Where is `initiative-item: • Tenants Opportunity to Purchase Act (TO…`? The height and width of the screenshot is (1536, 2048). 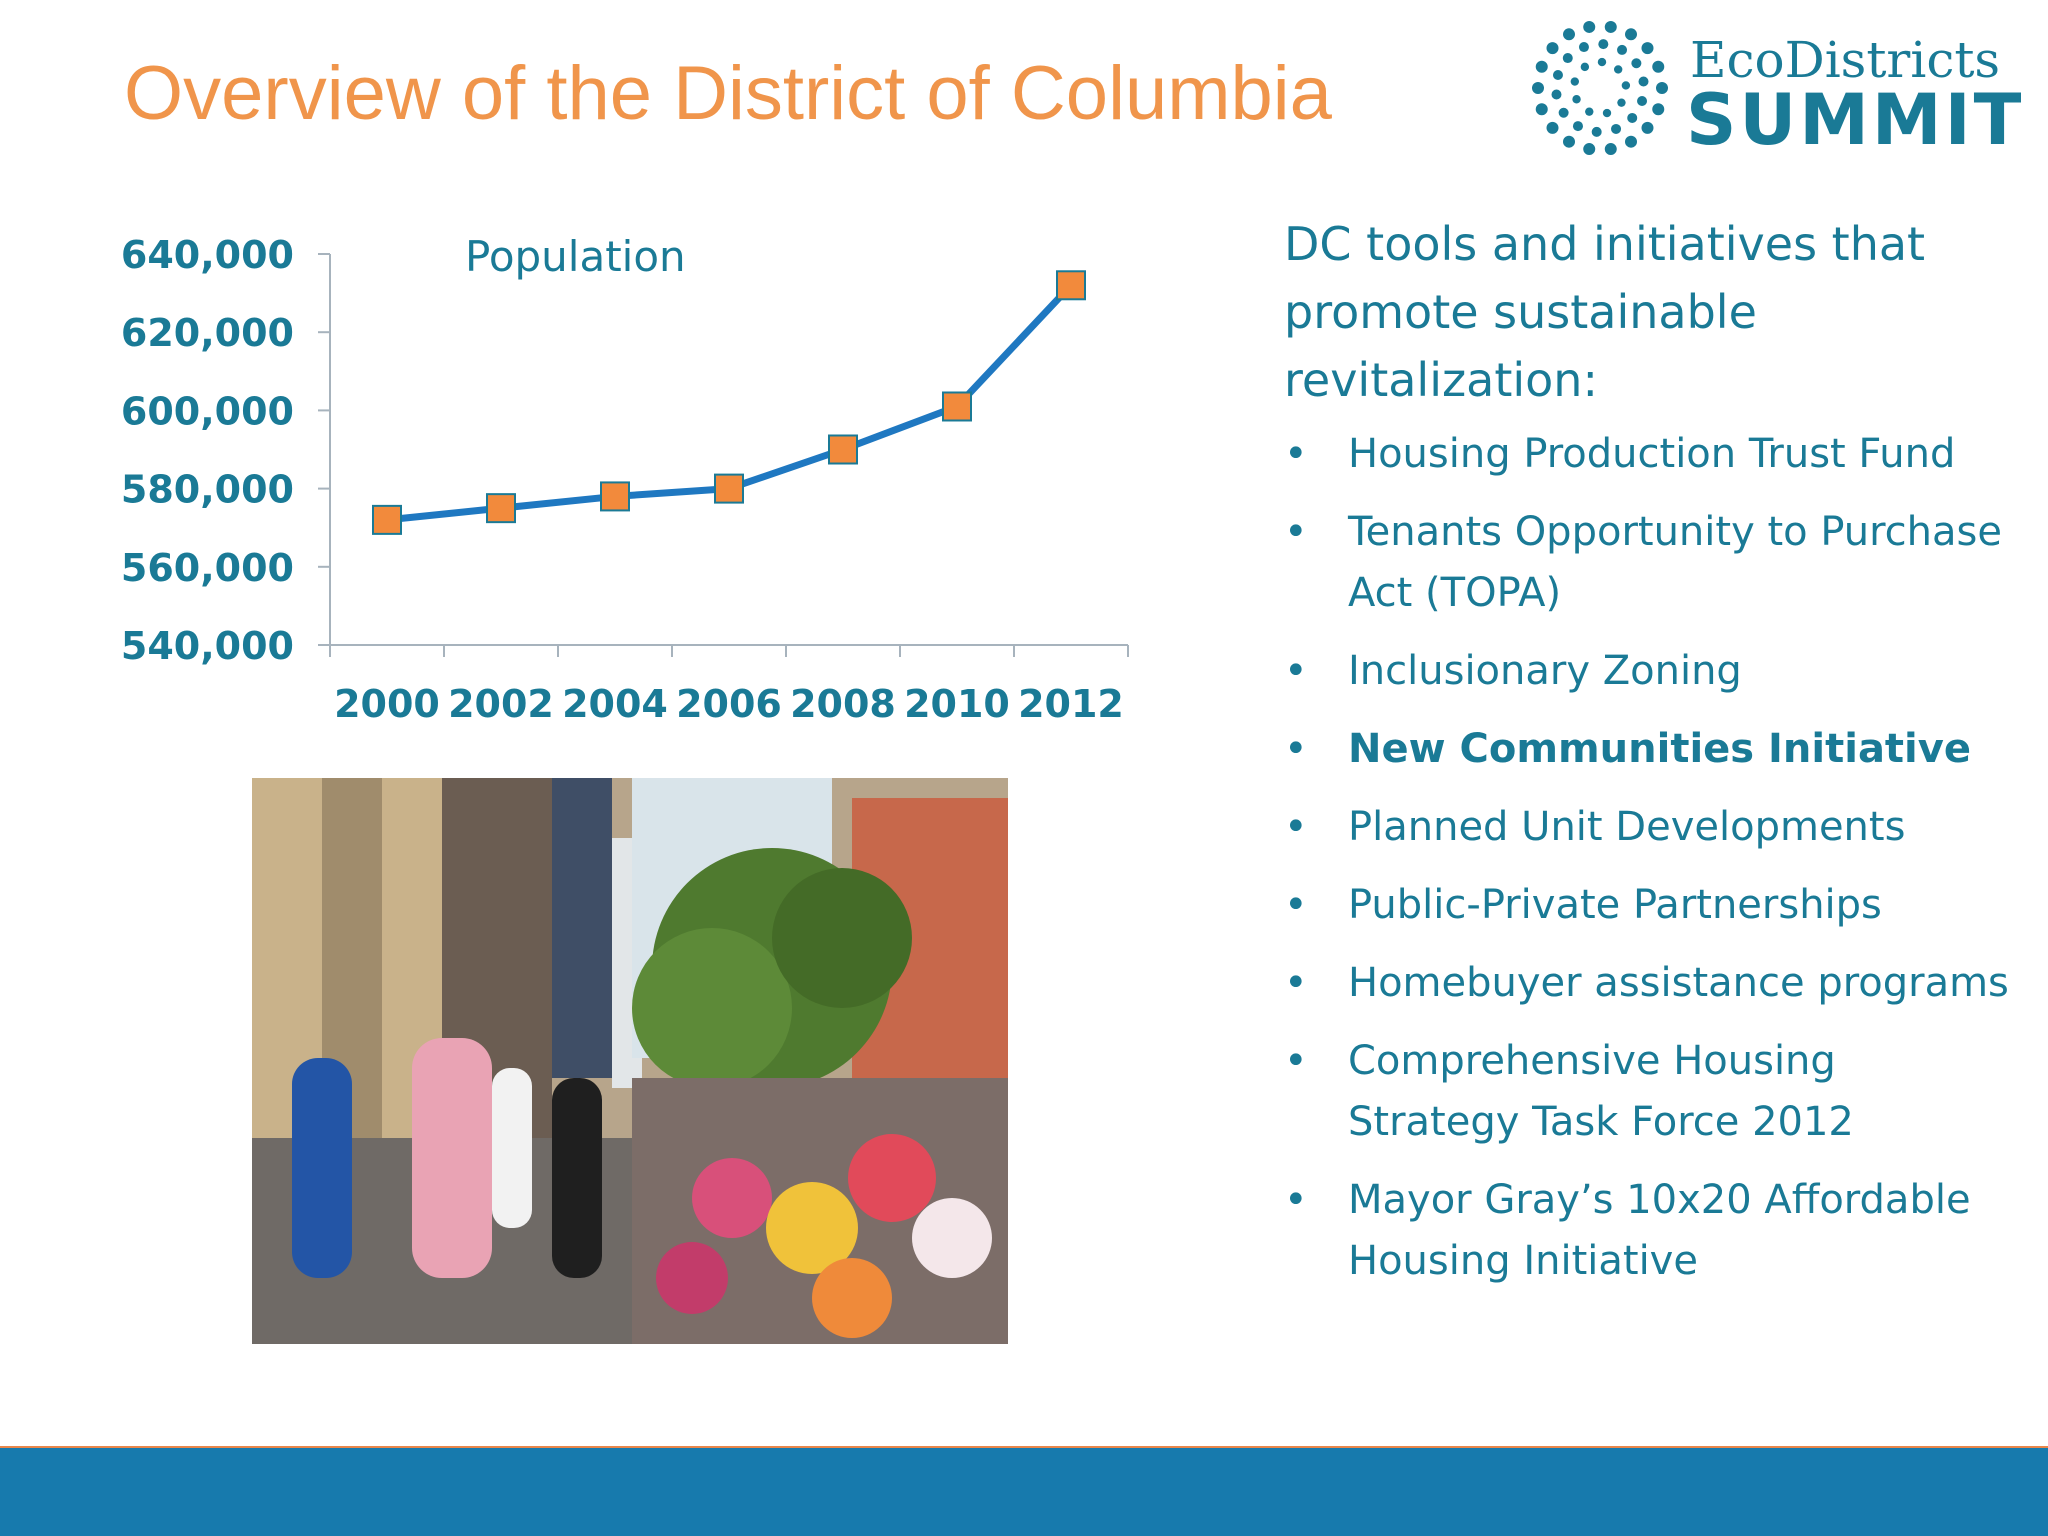
initiative-item: • Tenants Opportunity to Purchase Act (TO… is located at coordinates (1649, 563).